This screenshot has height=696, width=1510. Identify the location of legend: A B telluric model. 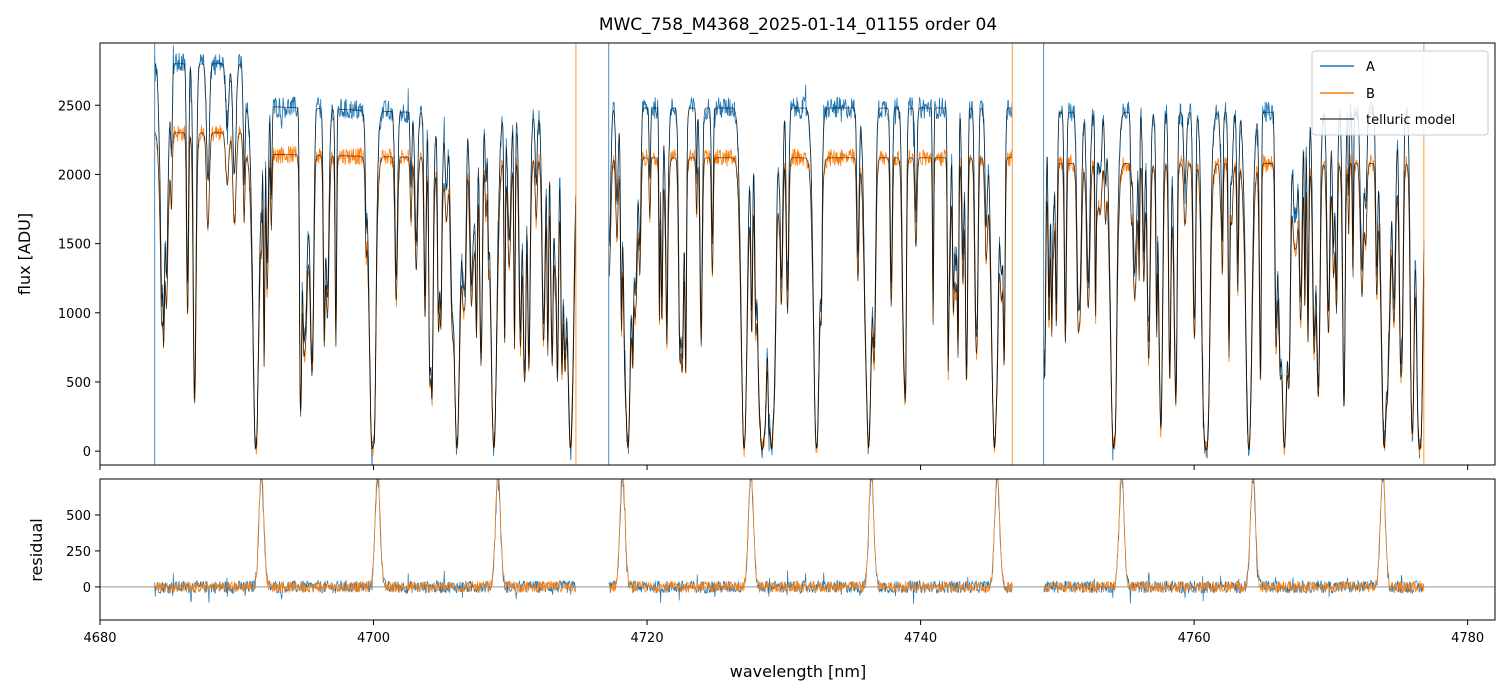
(1400, 93).